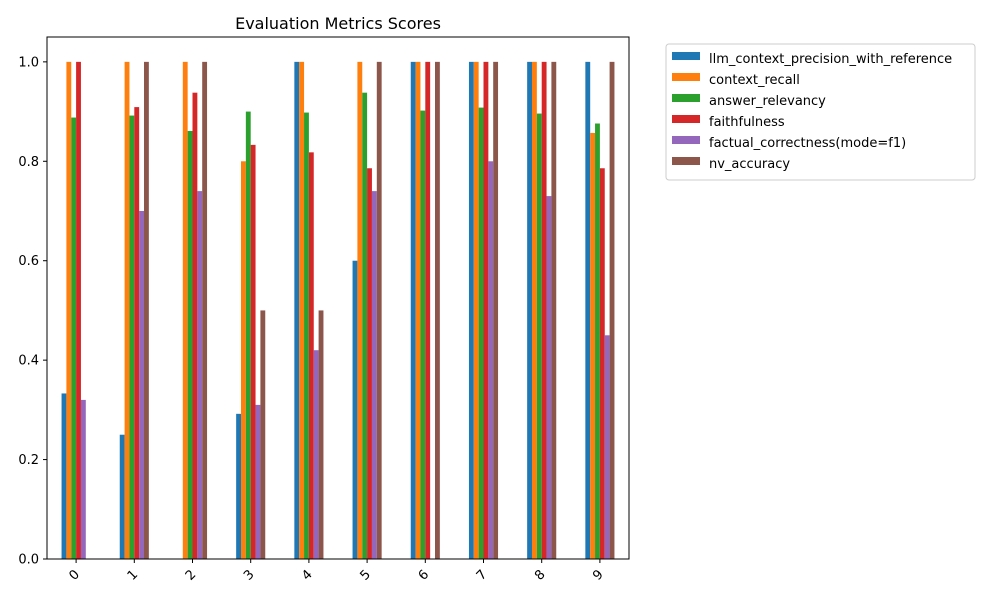  Describe the element at coordinates (191, 575) in the screenshot. I see `x-tick-label: 2` at that location.